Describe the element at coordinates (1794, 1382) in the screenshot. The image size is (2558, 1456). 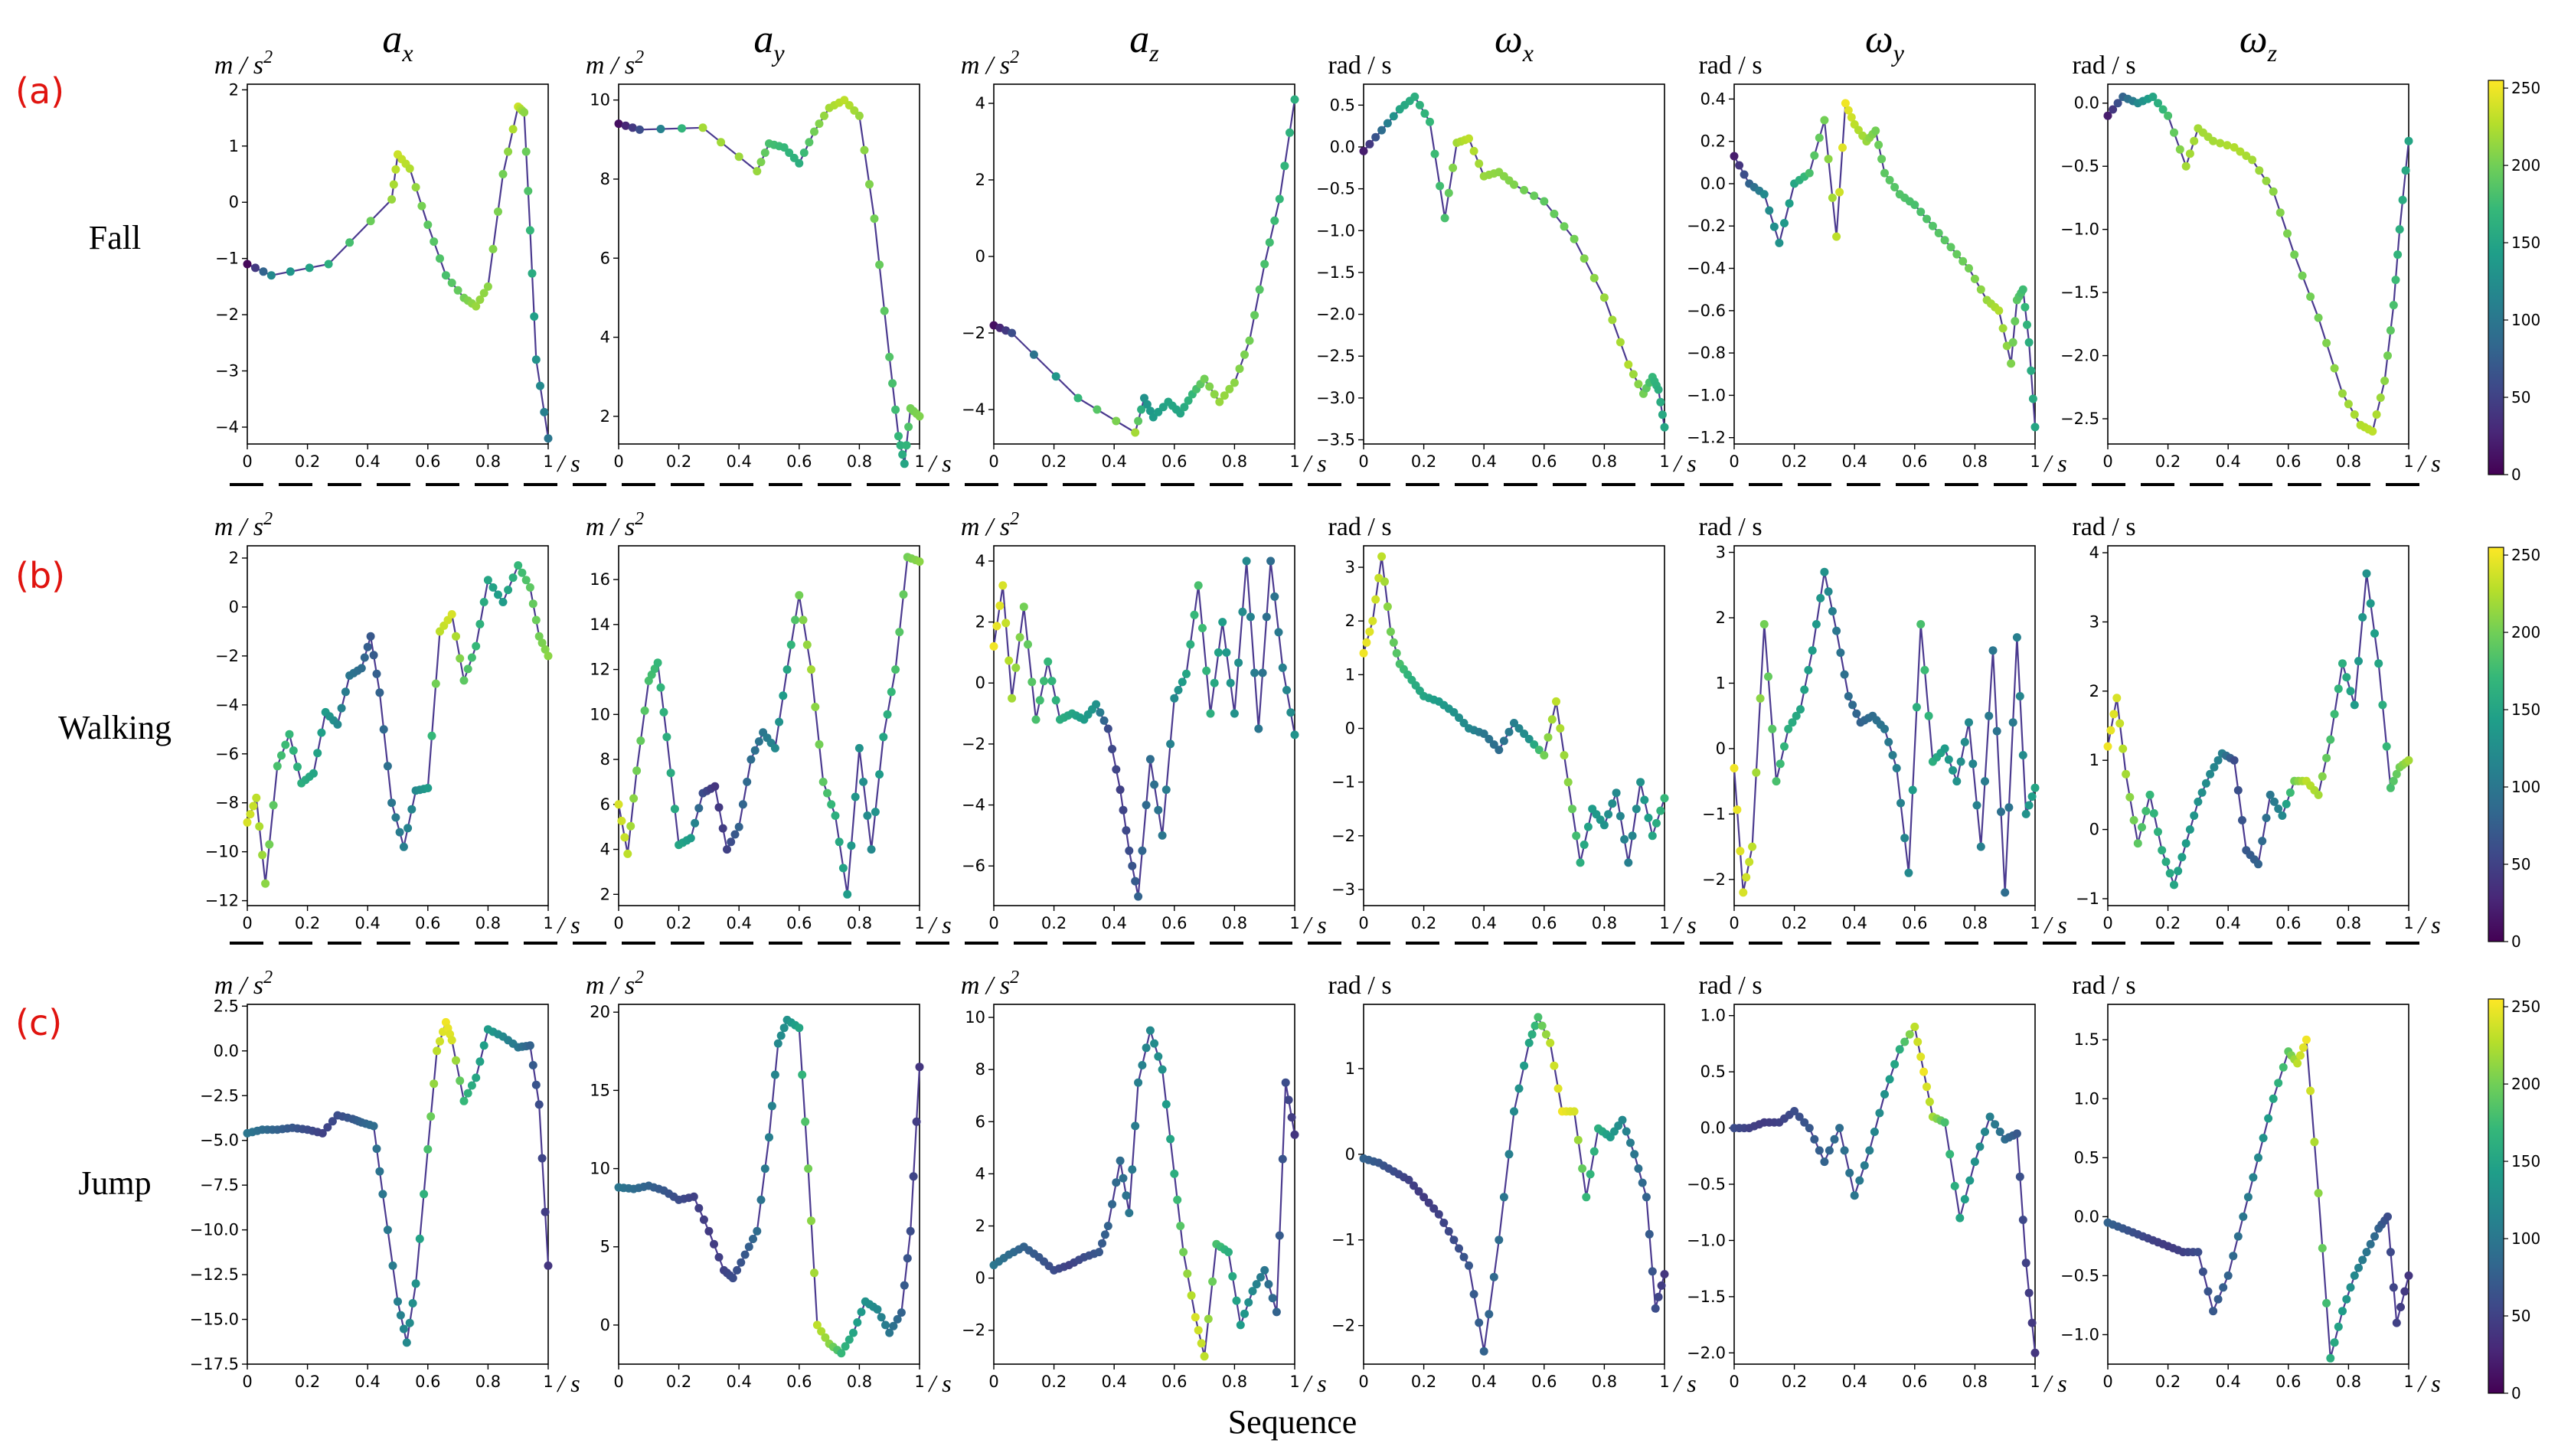
I see `x-tick-label: 0.2` at that location.